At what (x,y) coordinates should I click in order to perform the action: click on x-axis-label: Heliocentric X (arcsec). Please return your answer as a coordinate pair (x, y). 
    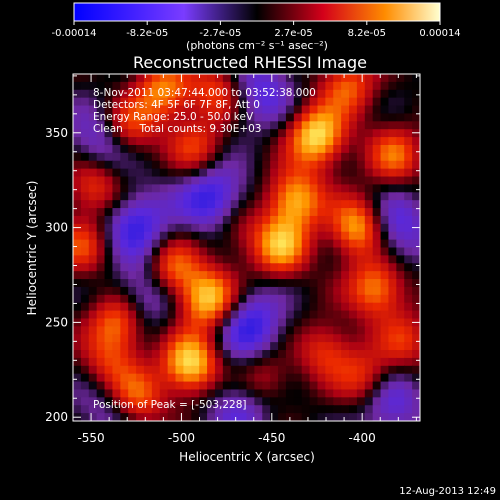
    Looking at the image, I should click on (247, 457).